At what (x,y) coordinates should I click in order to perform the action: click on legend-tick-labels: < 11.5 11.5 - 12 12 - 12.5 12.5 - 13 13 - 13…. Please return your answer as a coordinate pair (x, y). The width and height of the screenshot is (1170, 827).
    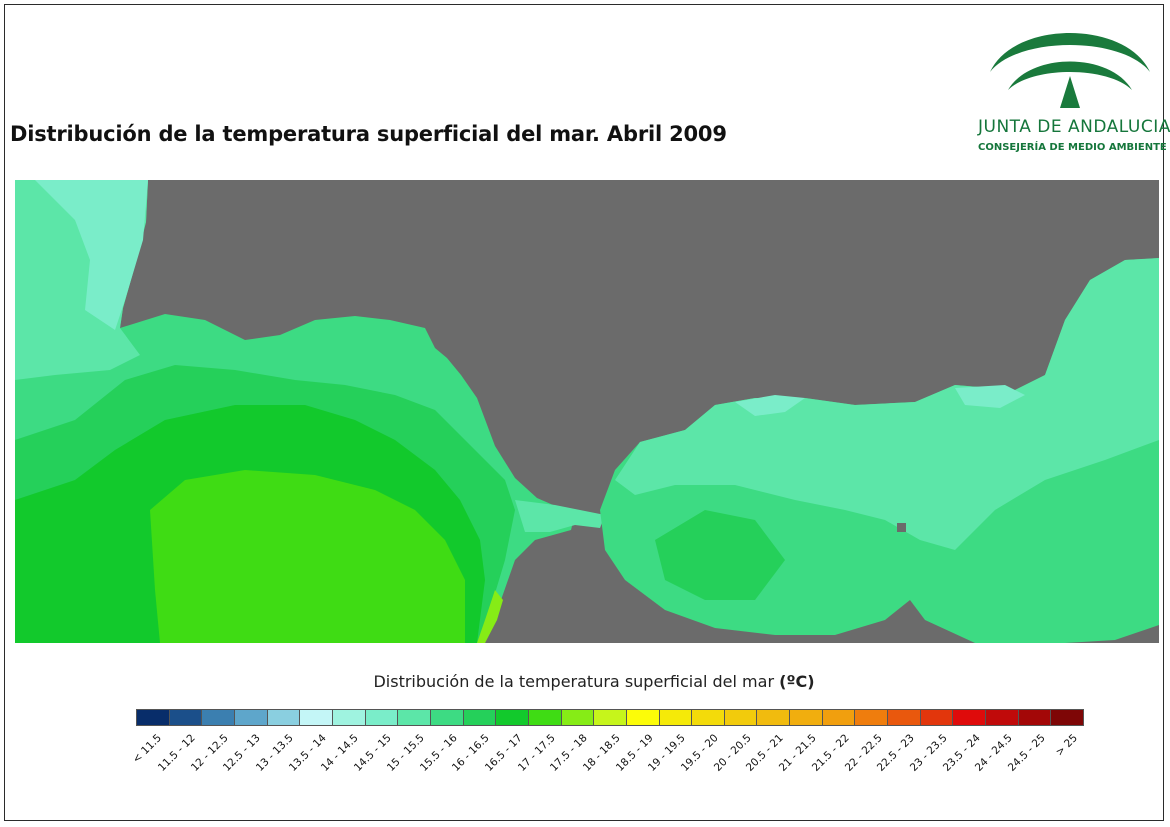
    Looking at the image, I should click on (607, 762).